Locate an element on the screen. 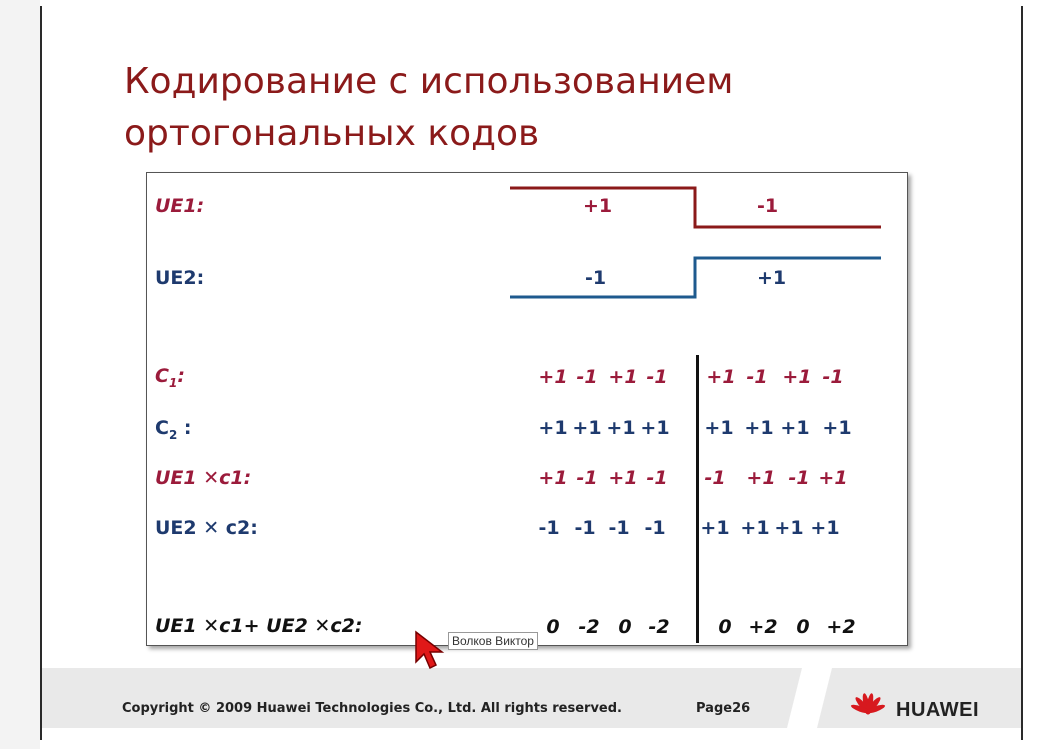  ue1c1-left-3: -1 is located at coordinates (657, 478).